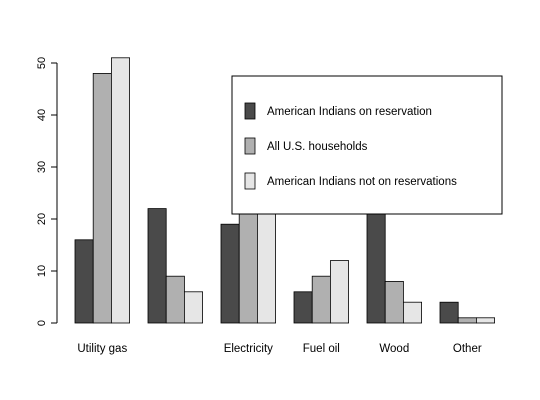 The image size is (540, 400). What do you see at coordinates (248, 349) in the screenshot?
I see `category-label: Electricity` at bounding box center [248, 349].